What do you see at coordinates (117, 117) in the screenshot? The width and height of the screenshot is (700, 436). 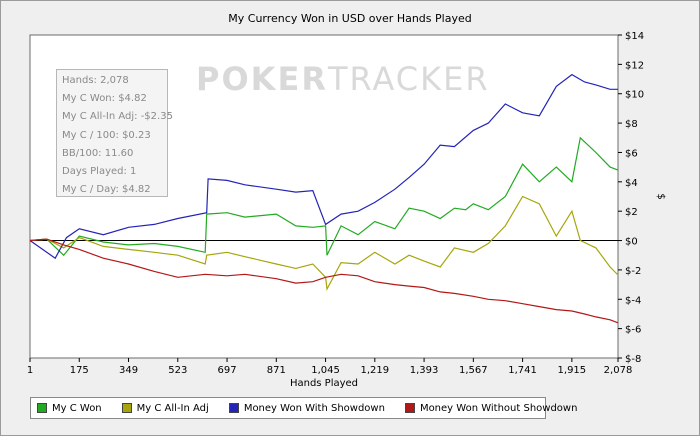 I see `info-all-in-adj: My C All-In Adj: -$2.35` at bounding box center [117, 117].